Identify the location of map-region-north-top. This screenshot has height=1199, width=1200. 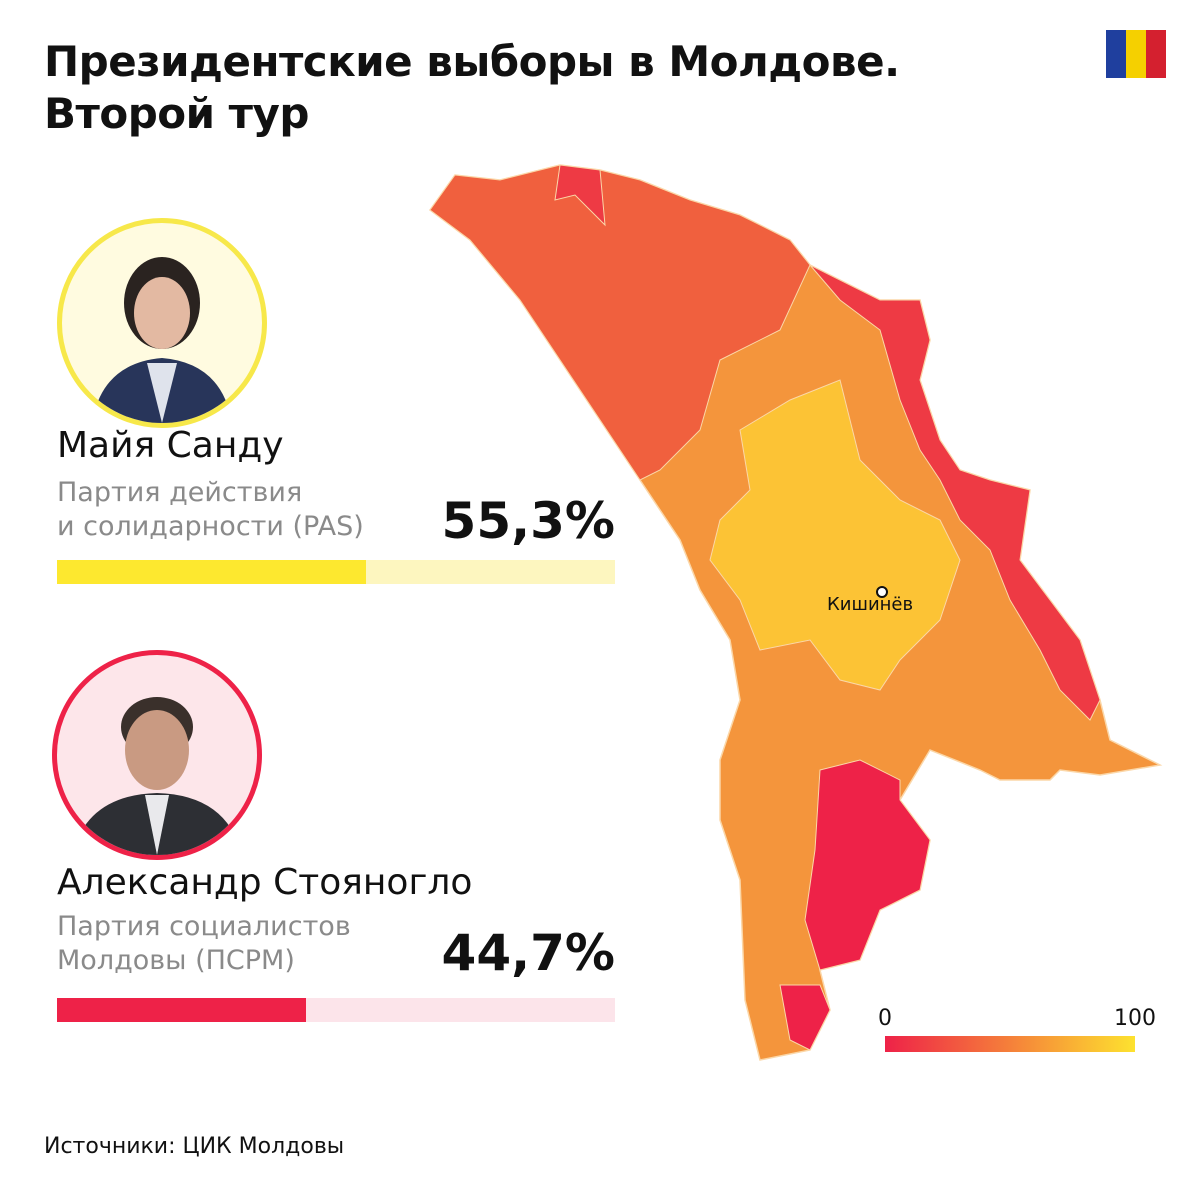
(580, 195).